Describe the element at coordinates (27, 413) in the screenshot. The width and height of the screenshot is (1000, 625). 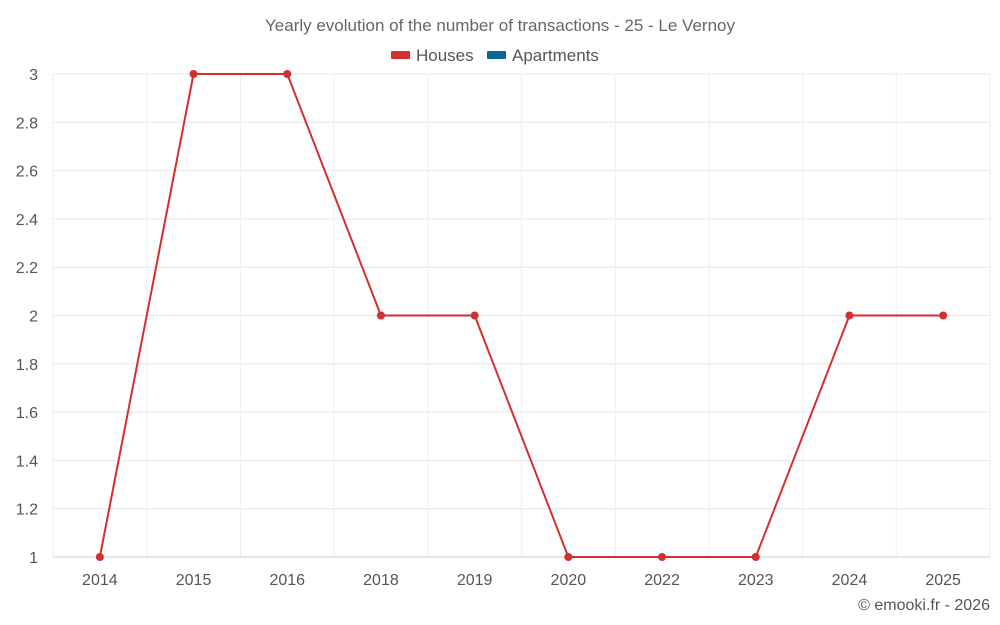
I see `y-tick-label: 1.6` at that location.